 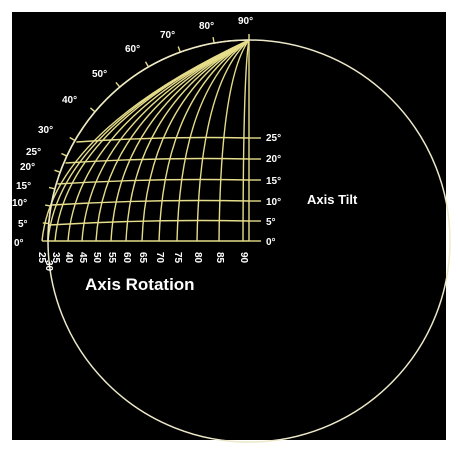 I want to click on arc-label-10: 10°, so click(x=19, y=203).